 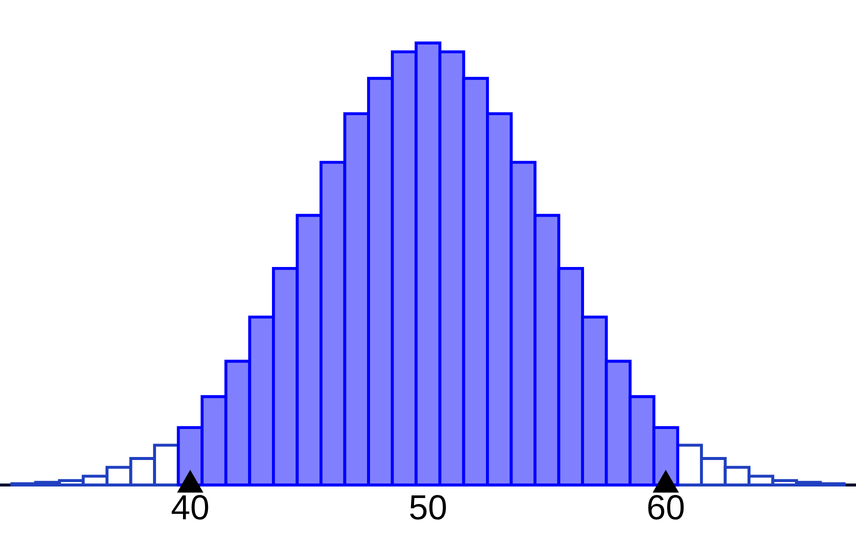 What do you see at coordinates (666, 507) in the screenshot?
I see `x-tick-label: 60` at bounding box center [666, 507].